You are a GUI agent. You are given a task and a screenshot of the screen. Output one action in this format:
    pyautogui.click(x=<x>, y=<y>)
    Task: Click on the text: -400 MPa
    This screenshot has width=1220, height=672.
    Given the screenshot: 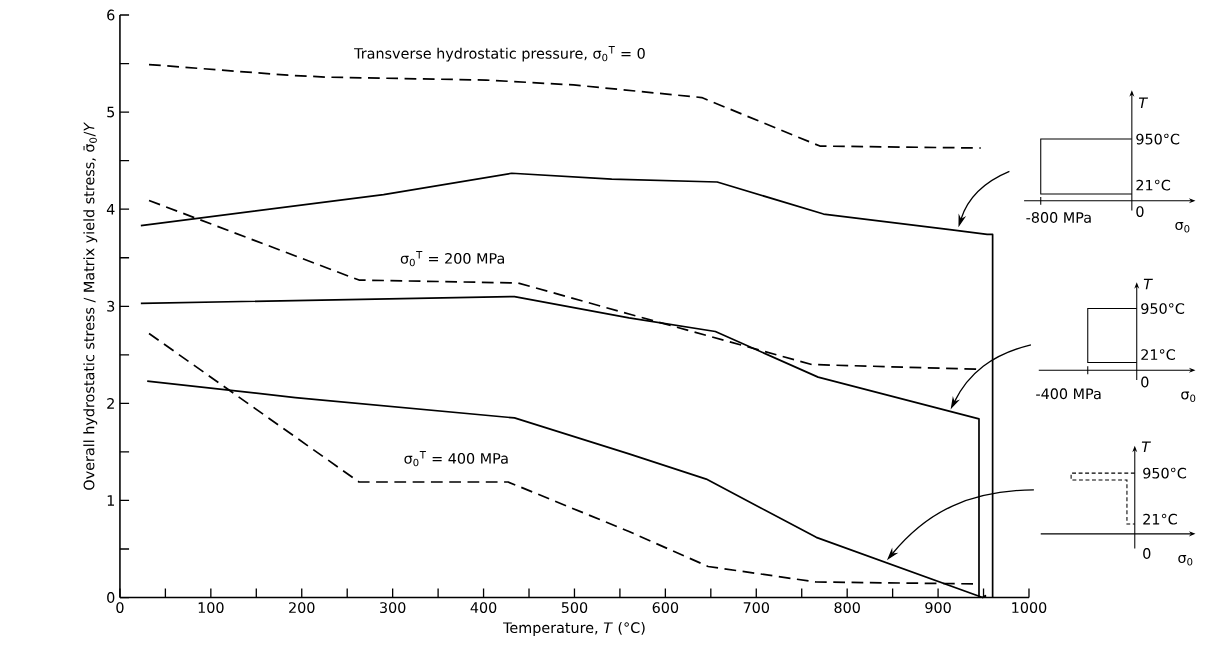 What is the action you would take?
    pyautogui.click(x=1068, y=394)
    